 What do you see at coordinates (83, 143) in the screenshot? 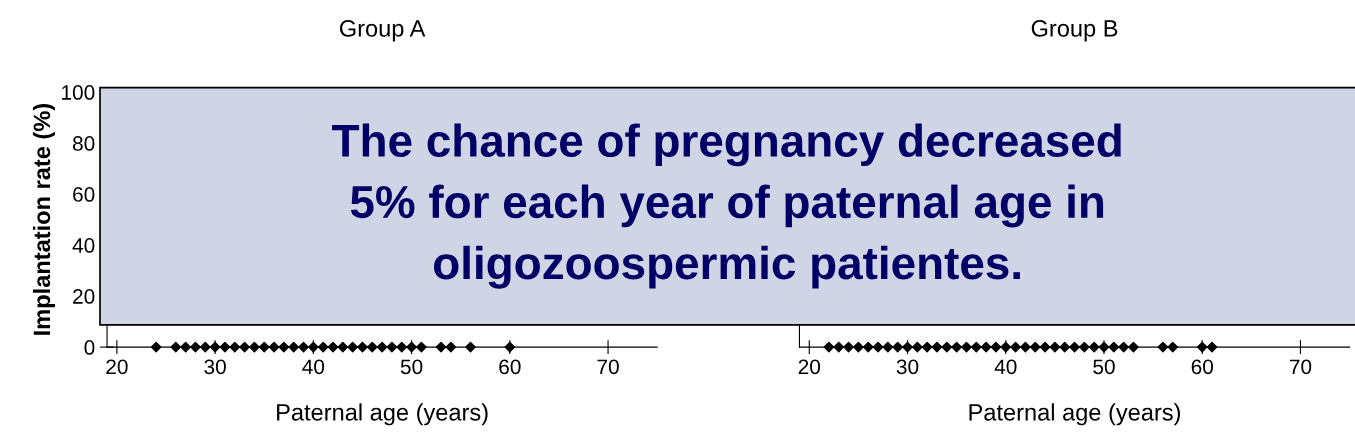
I see `y-tick-label: 80` at bounding box center [83, 143].